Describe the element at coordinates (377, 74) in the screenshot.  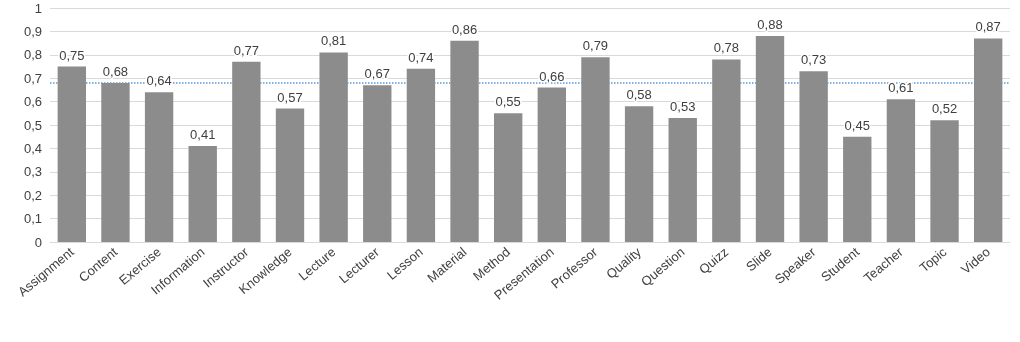
I see `data-label: 0,67` at that location.